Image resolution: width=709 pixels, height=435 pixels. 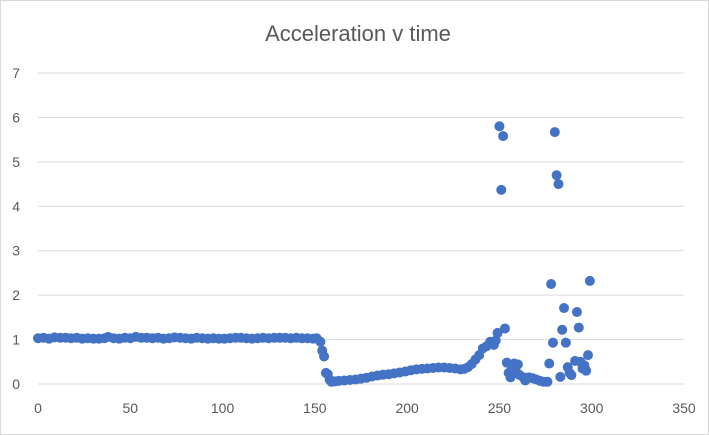 I want to click on x-tick-label-0: 0, so click(x=38, y=408).